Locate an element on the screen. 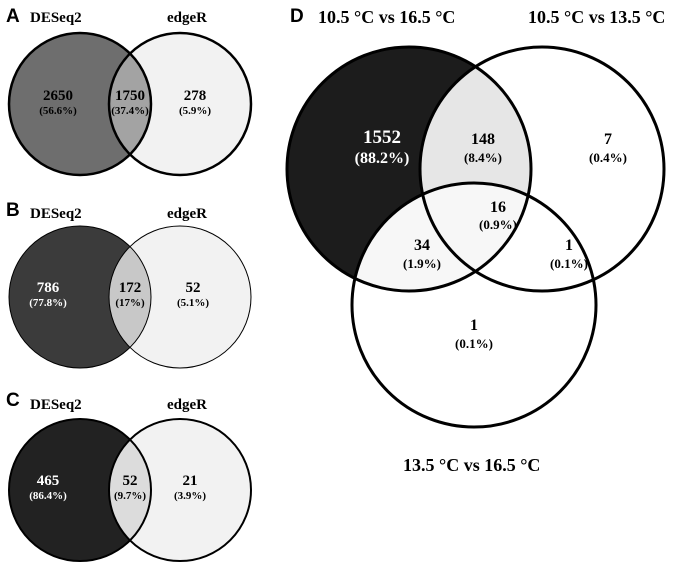 This screenshot has height=573, width=699. panel-b-right-only-count: 52 is located at coordinates (193, 288).